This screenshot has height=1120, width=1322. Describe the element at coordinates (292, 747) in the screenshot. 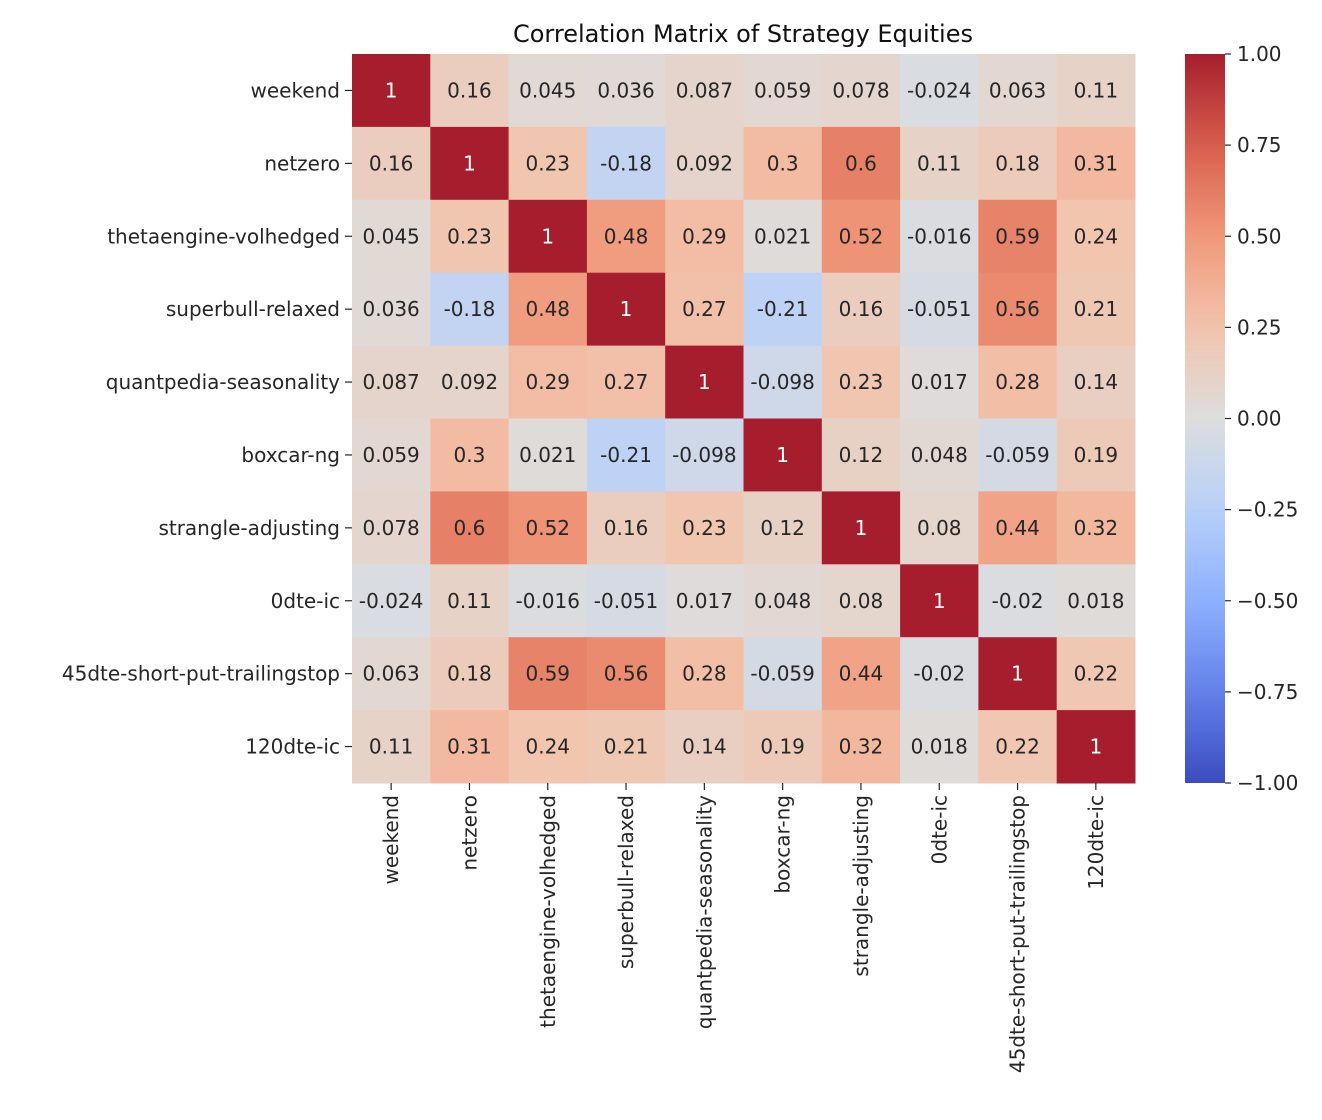

I see `y-tick-label: 120dte-ic` at that location.